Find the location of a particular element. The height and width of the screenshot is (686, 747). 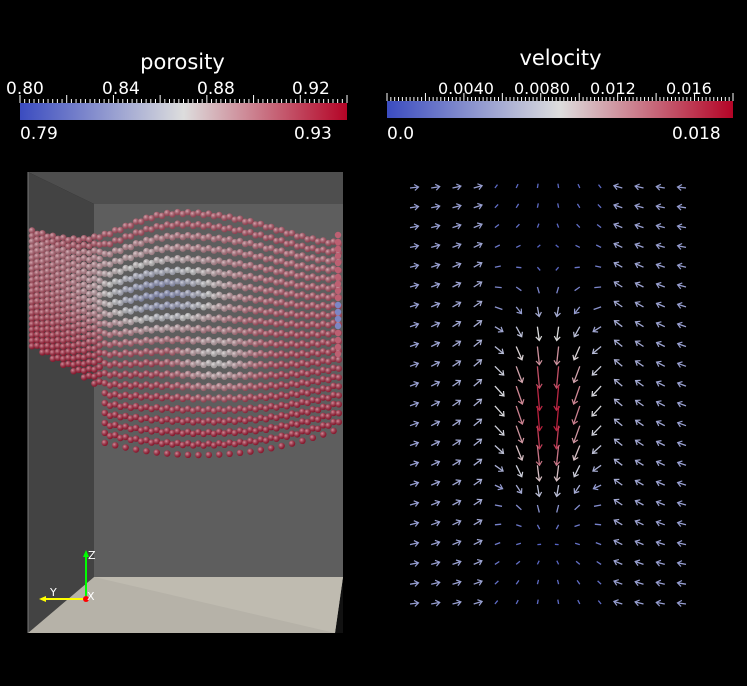

porosity-bar-title: porosity is located at coordinates (182, 62).